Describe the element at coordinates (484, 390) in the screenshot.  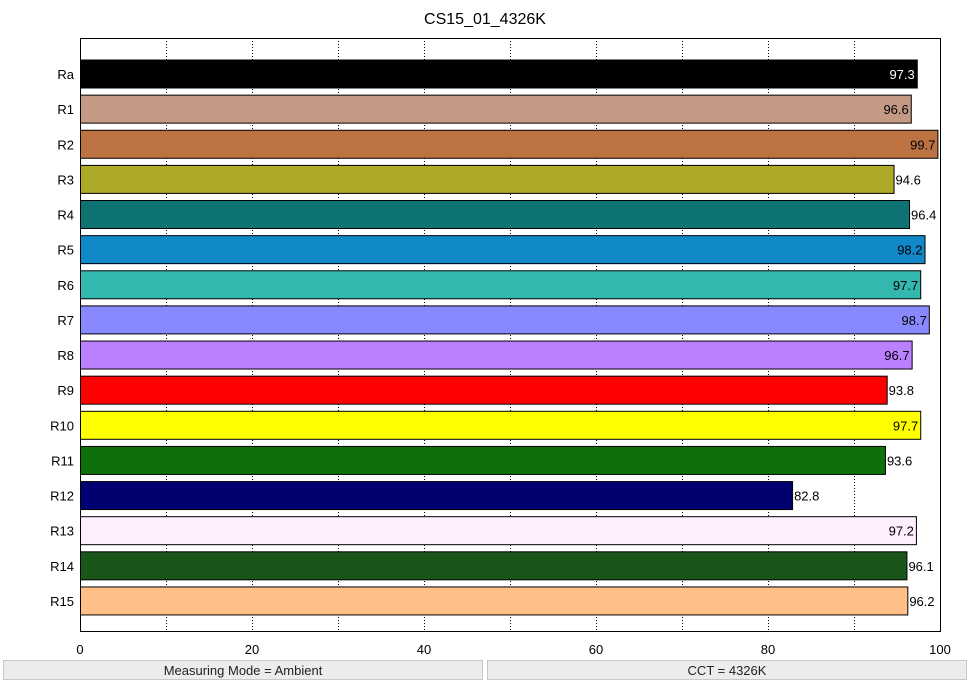
I see `bar-r9` at that location.